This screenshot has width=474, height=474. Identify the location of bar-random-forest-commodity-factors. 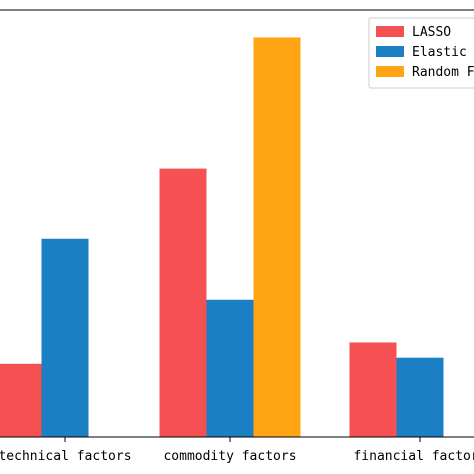
(277, 237).